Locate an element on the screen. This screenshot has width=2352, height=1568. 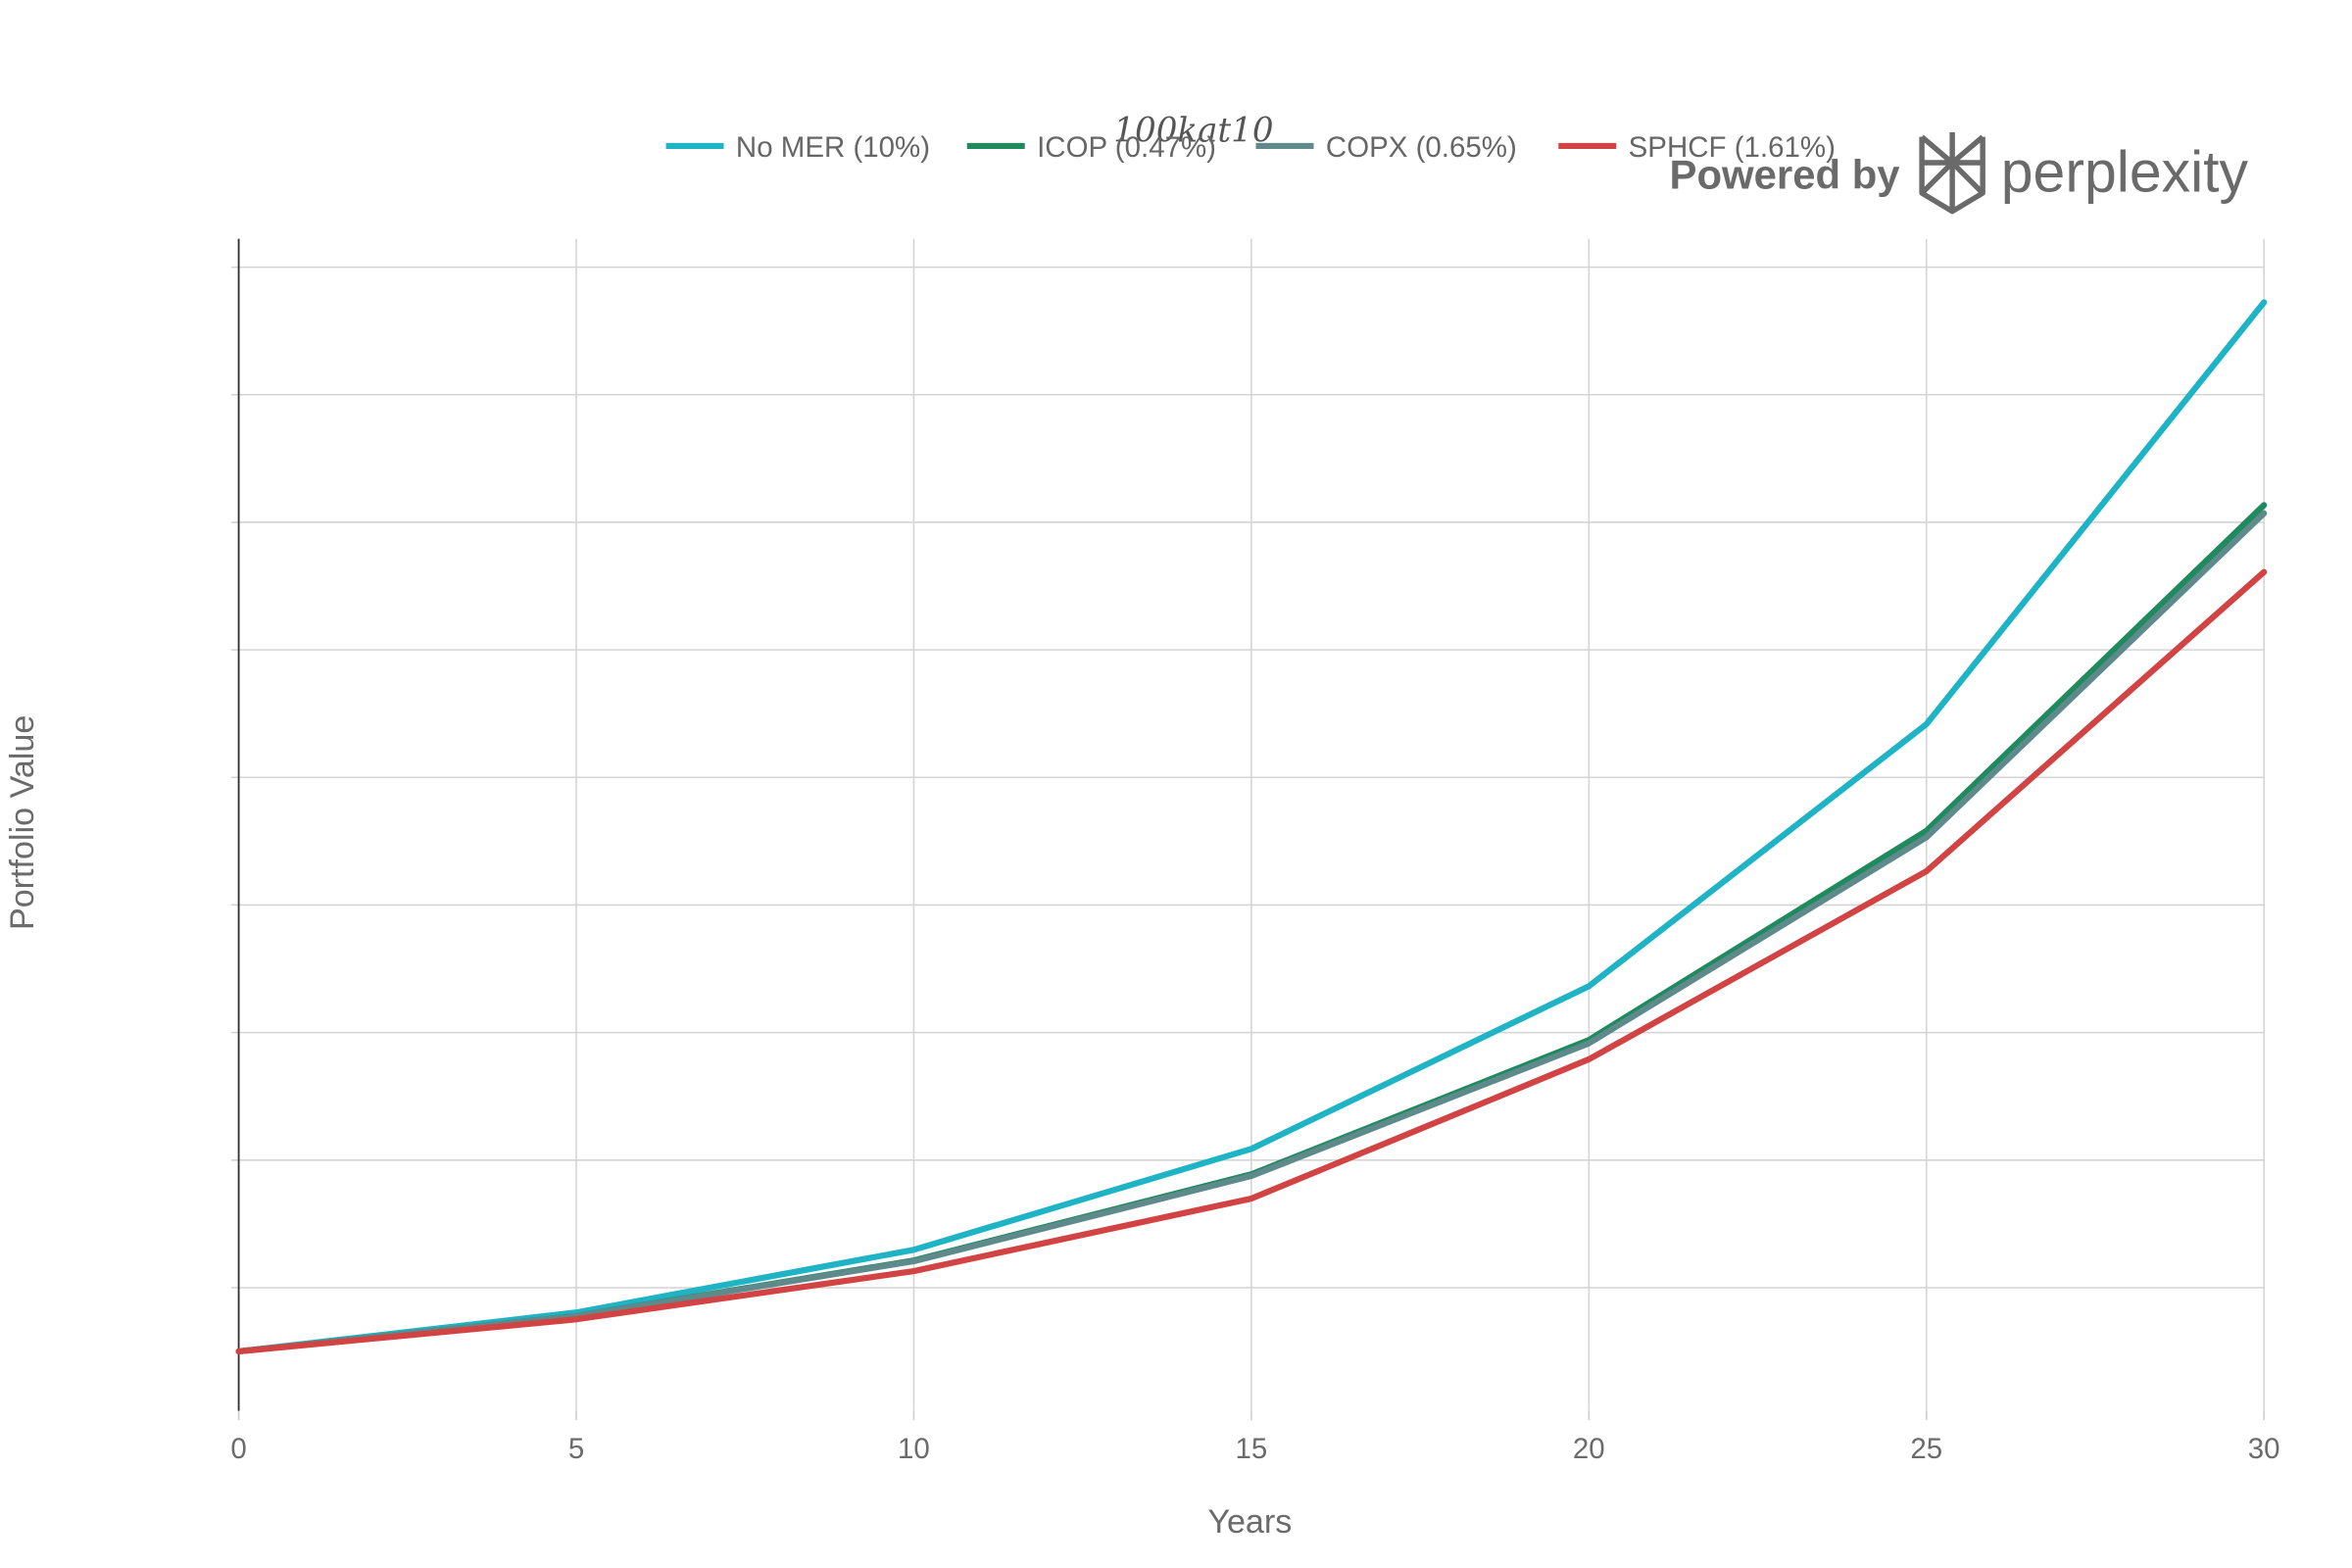
legend-label: SPHCF (1.61%) is located at coordinates (1732, 147).